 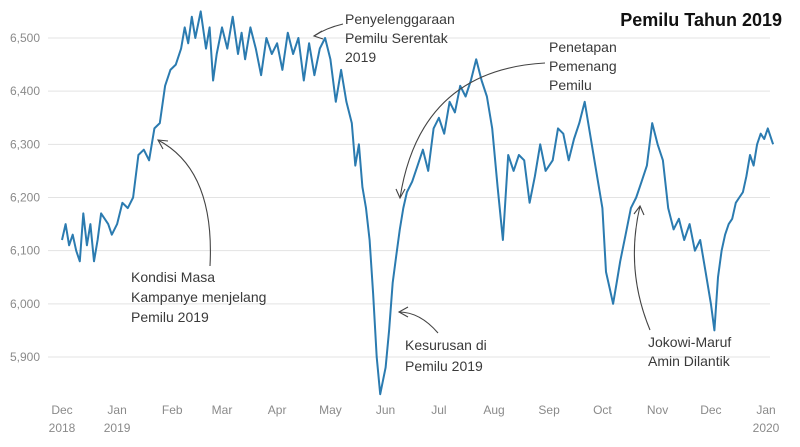 I want to click on x-tick-label: Jun, so click(x=385, y=410).